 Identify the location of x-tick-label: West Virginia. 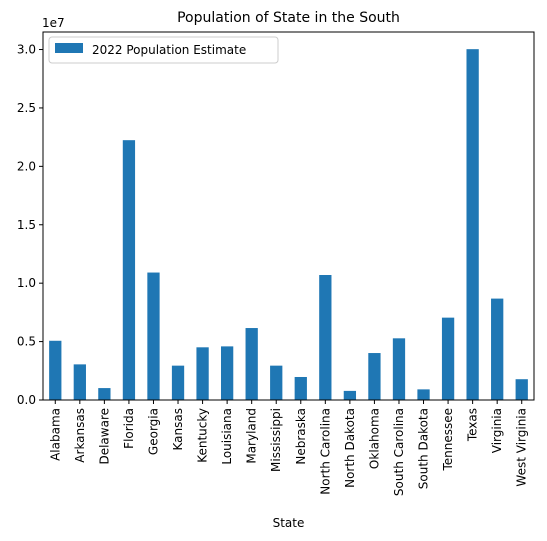
(522, 447).